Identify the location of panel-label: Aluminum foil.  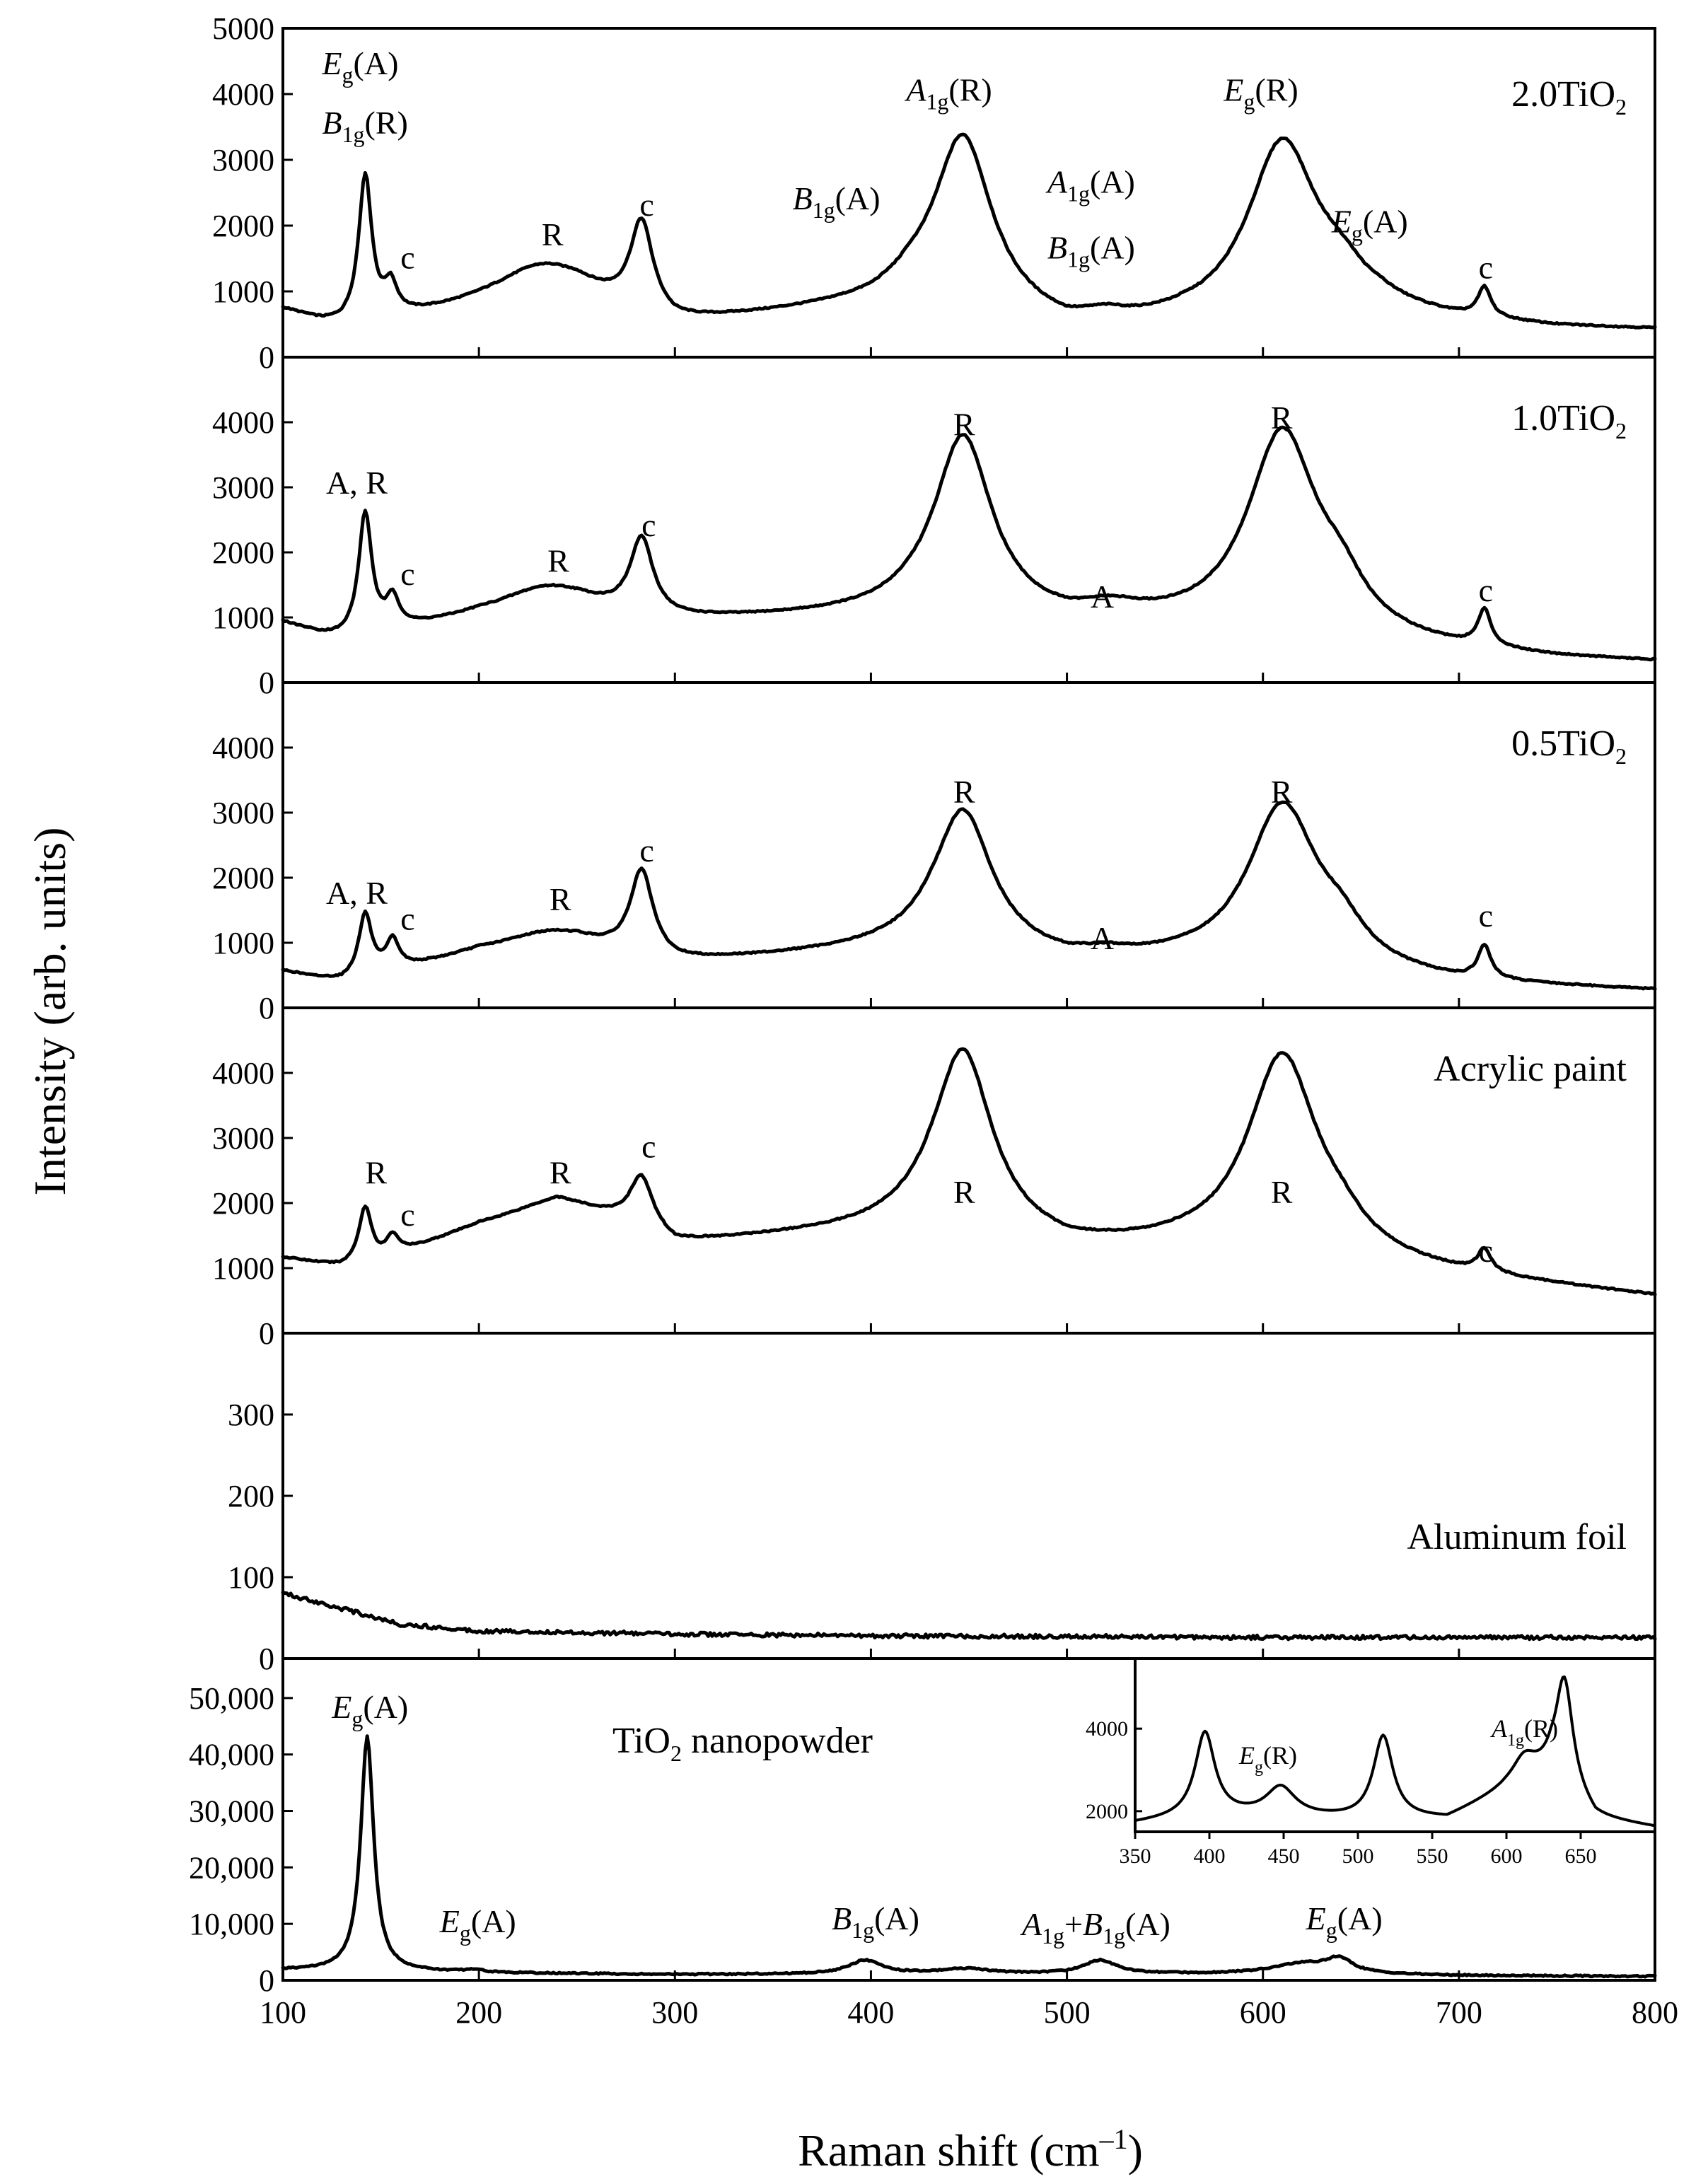
(1517, 1537).